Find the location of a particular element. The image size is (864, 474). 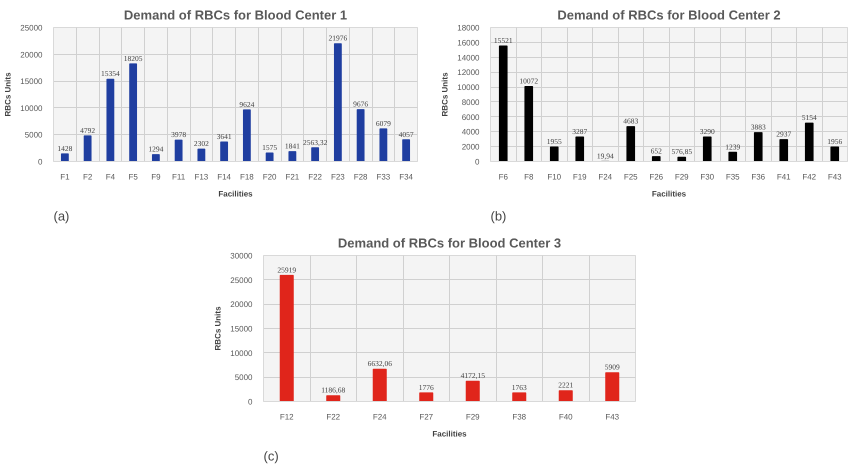

text: (c) is located at coordinates (271, 456).